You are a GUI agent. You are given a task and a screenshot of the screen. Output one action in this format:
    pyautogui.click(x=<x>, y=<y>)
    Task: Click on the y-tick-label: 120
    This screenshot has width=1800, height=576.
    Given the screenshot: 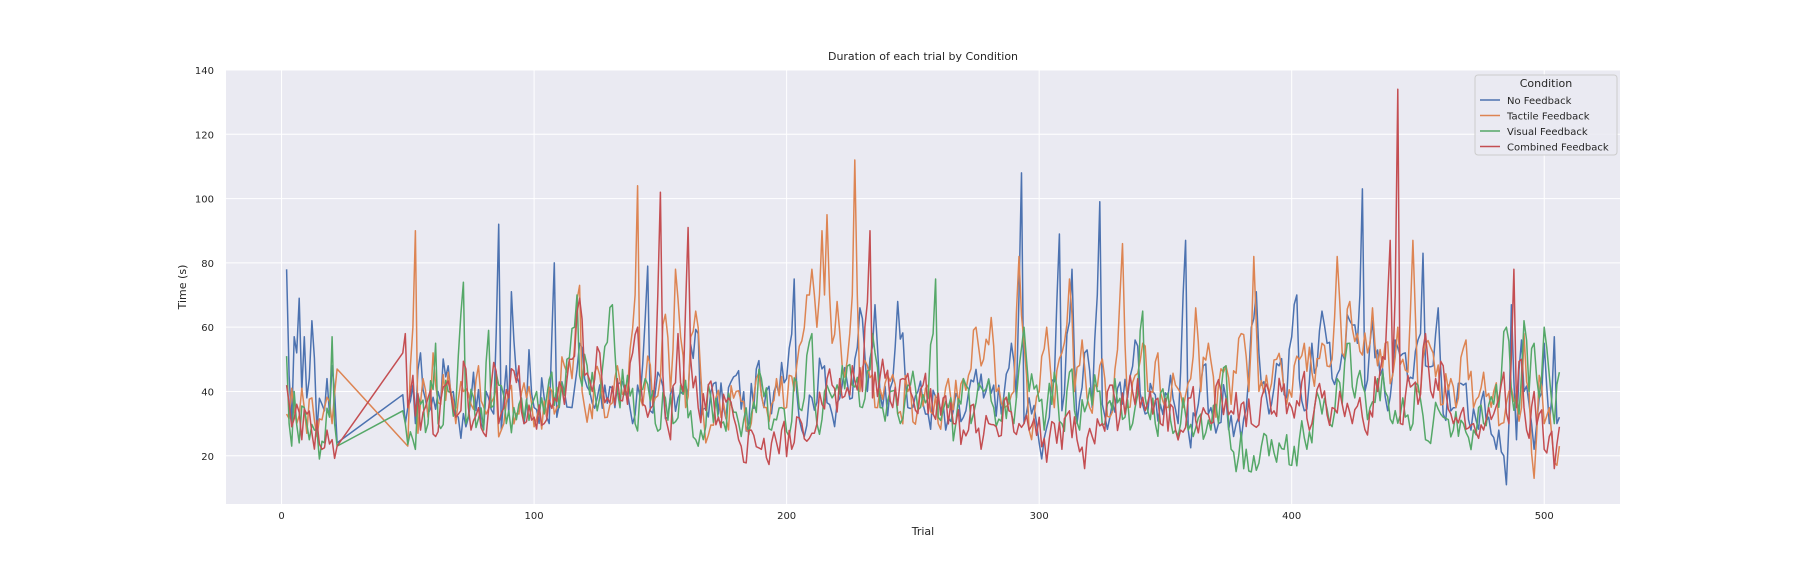 What is the action you would take?
    pyautogui.click(x=204, y=135)
    